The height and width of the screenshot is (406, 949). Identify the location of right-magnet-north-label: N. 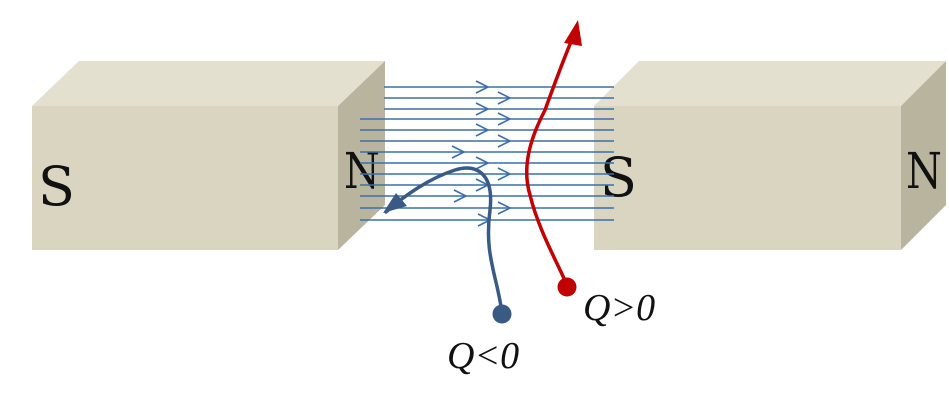
(924, 171).